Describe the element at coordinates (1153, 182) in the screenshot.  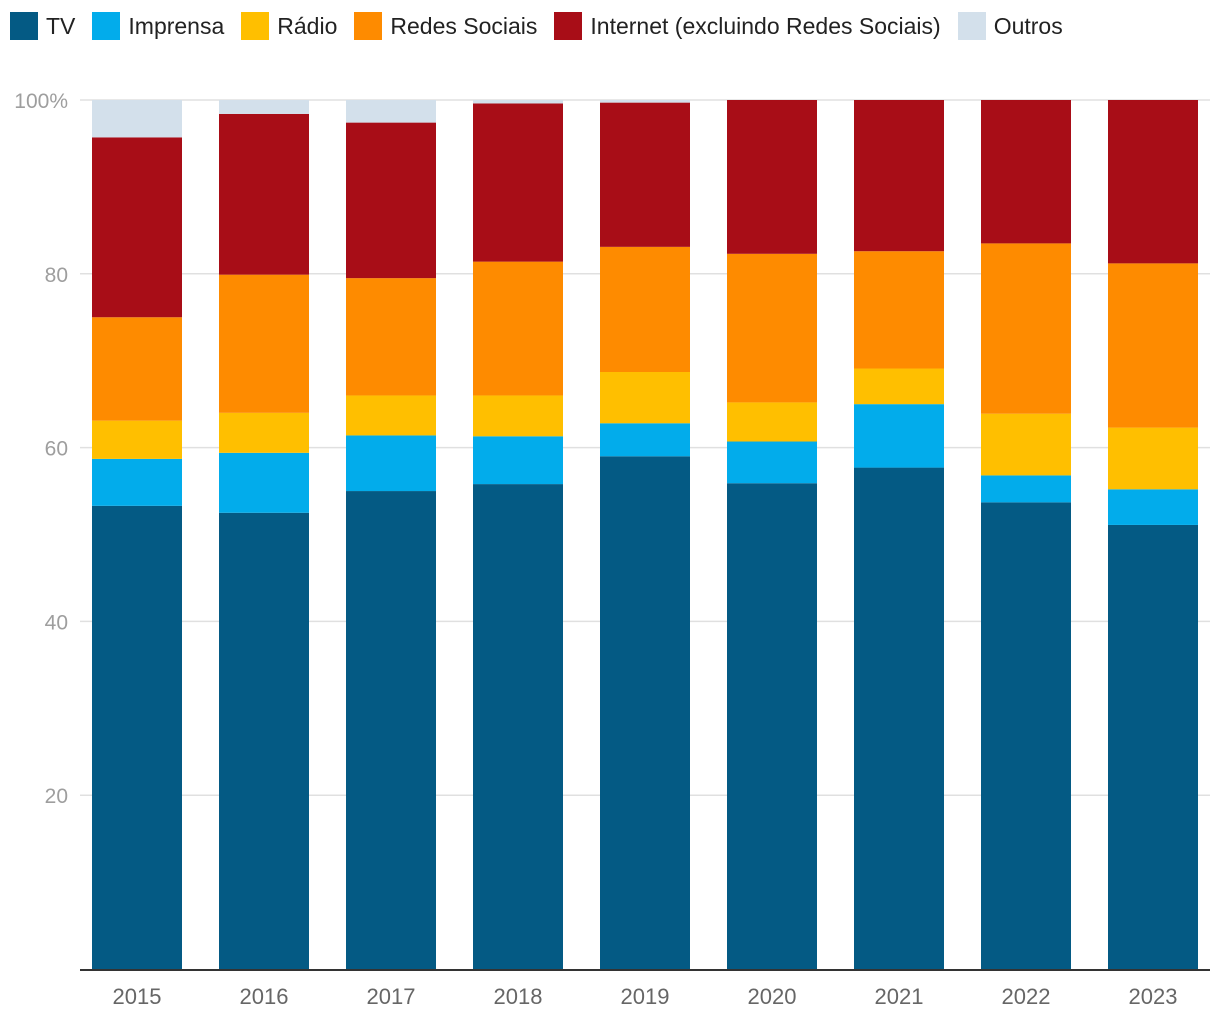
I see `bar-internet-excluindo-redes-sociais-2023` at that location.